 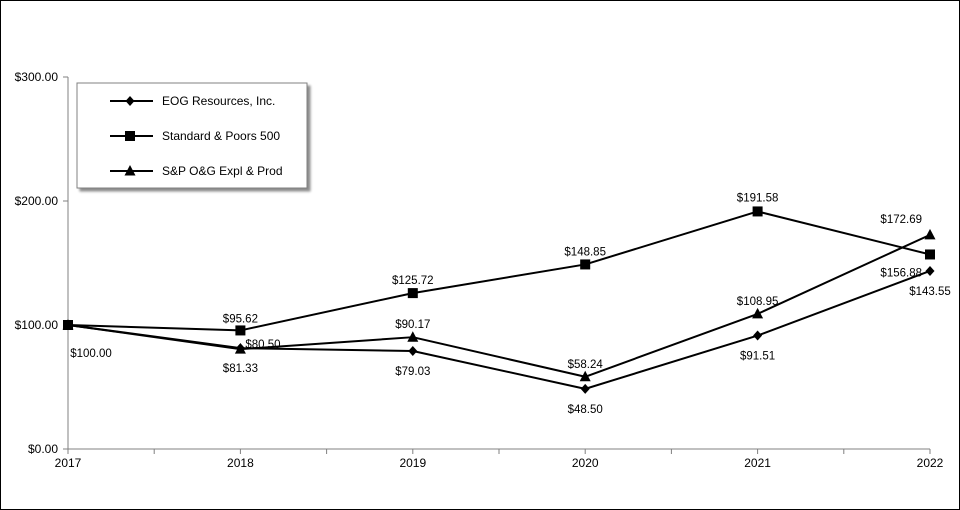 What do you see at coordinates (240, 369) in the screenshot?
I see `data-label: $81.33` at bounding box center [240, 369].